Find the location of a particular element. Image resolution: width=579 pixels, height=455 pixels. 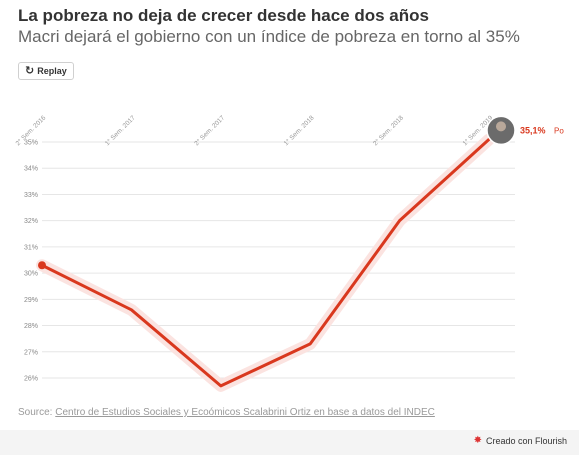

y-tick-label: 33% is located at coordinates (31, 195).